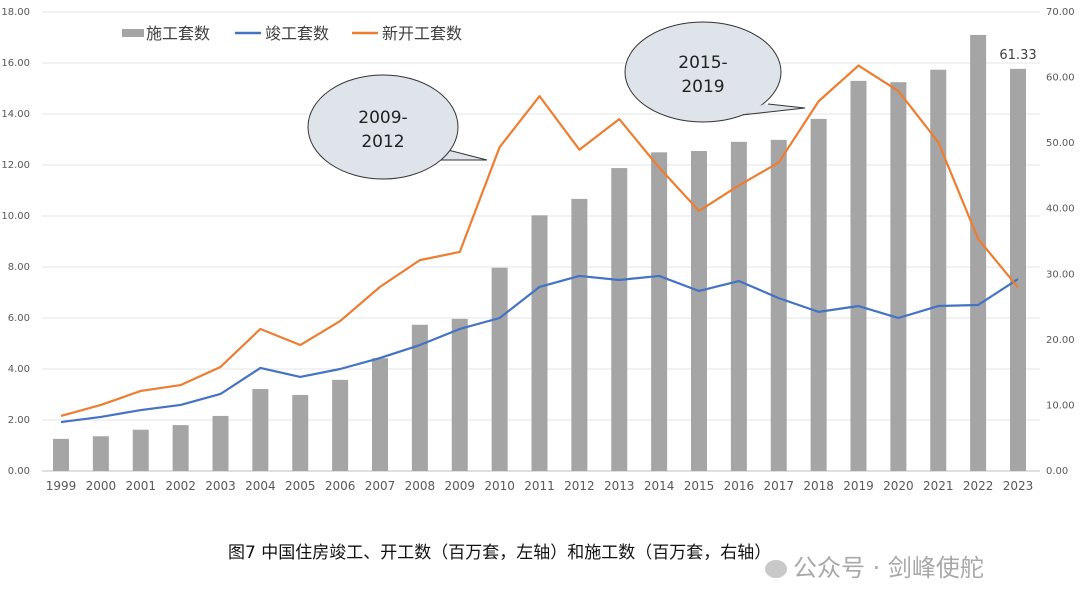 The width and height of the screenshot is (1080, 608). I want to click on watermark: 公众号 · 剑峰使舵, so click(874, 565).